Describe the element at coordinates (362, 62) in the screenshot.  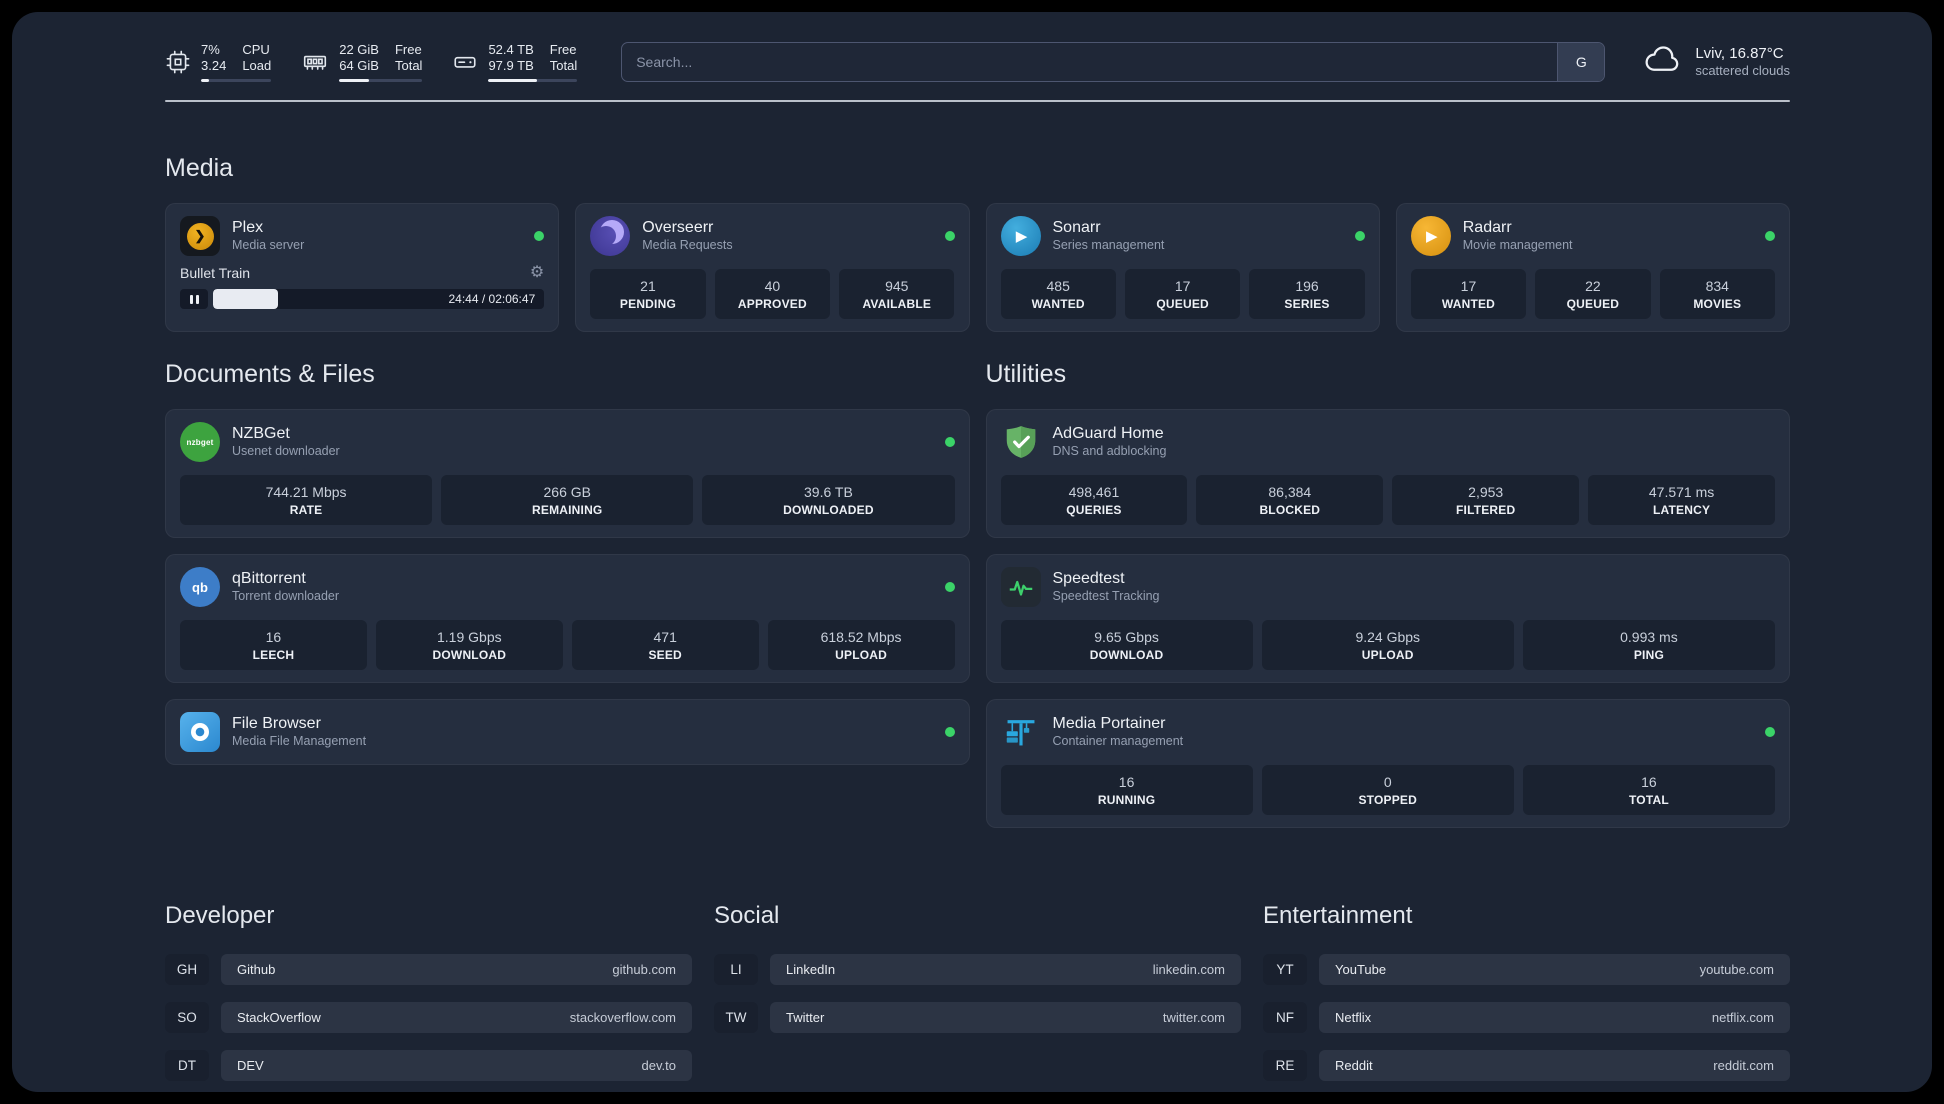
I see `memory-widget: 22 GiB 64 GiB Free Total` at that location.